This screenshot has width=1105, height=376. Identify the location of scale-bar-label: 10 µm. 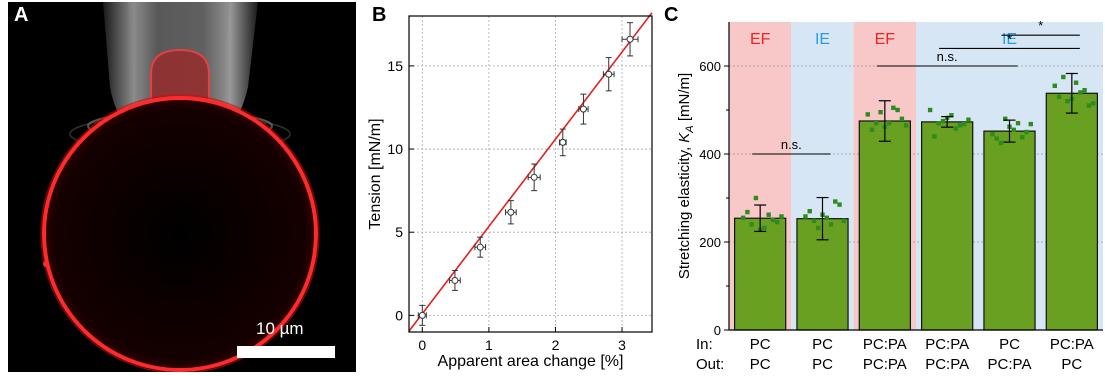
(280, 328).